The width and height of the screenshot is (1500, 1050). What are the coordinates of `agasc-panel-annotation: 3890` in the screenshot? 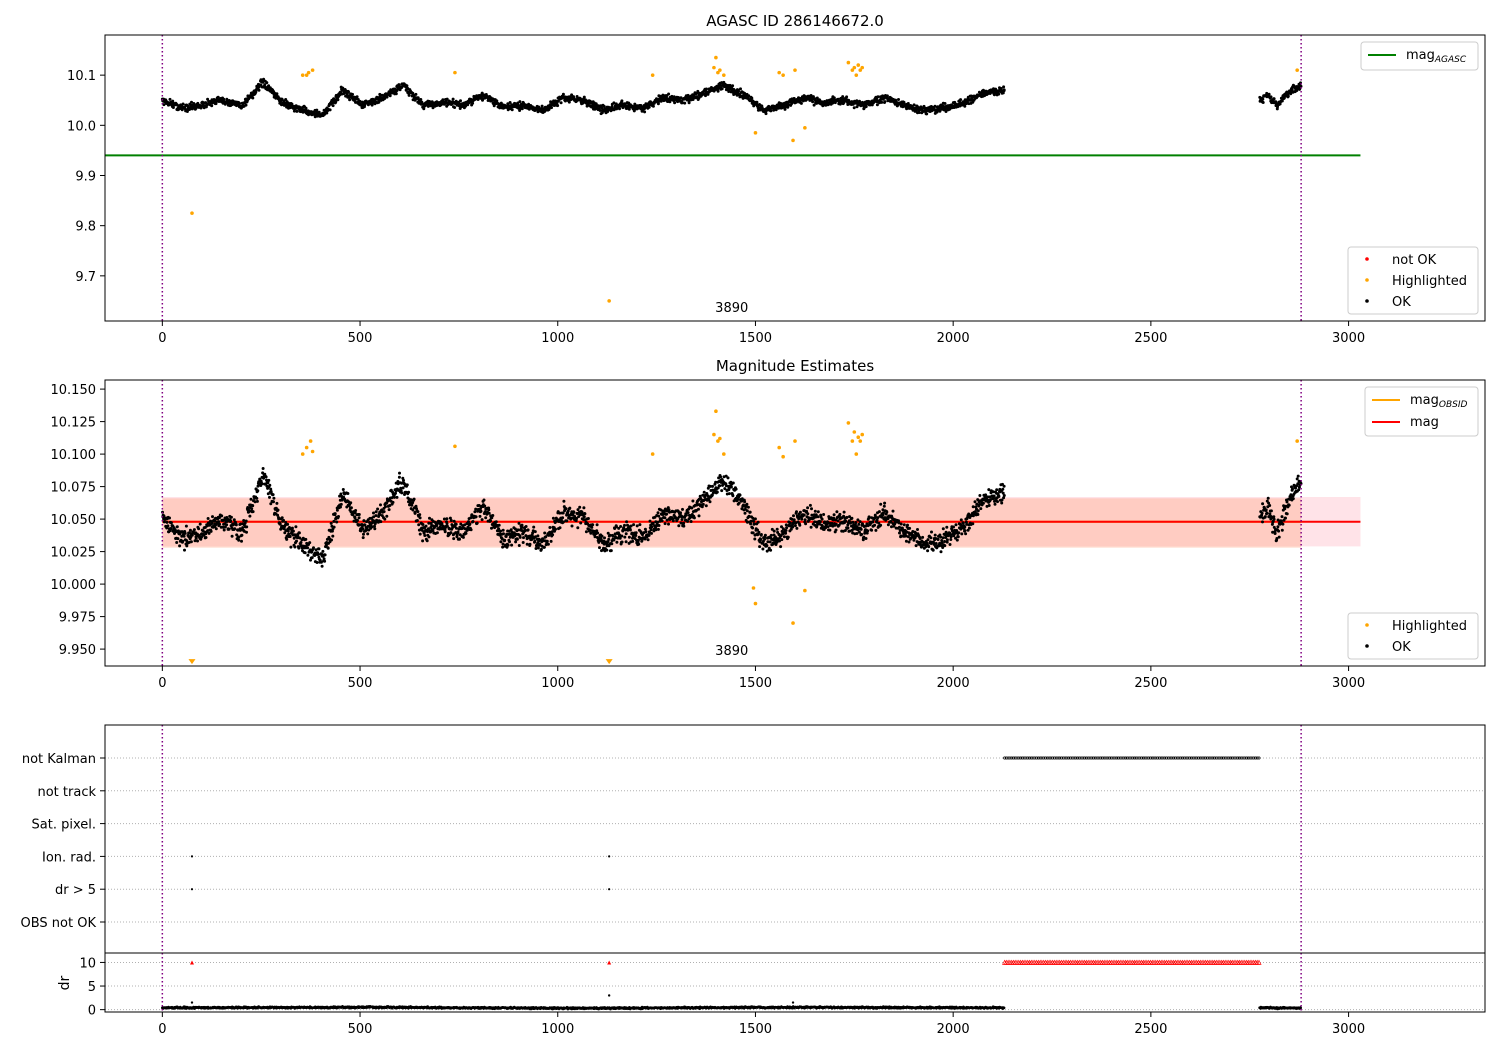 It's located at (731, 308).